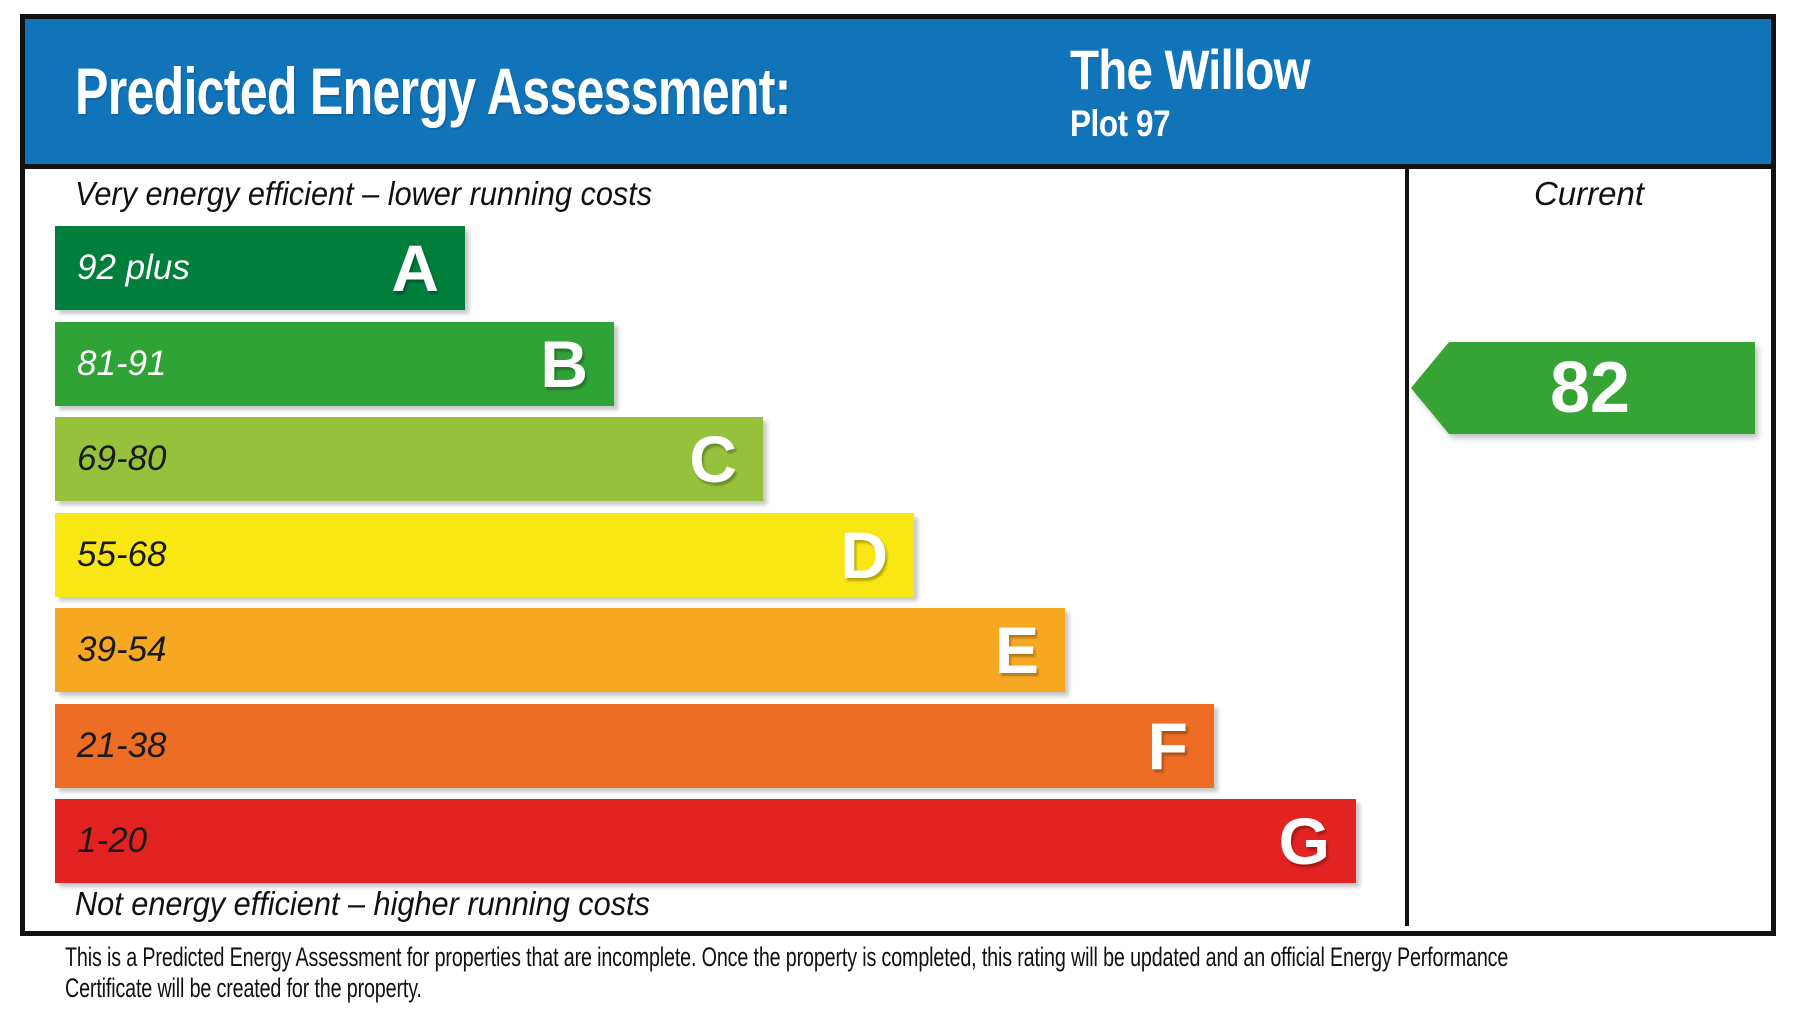  I want to click on current-rating-arrow: 82, so click(1583, 388).